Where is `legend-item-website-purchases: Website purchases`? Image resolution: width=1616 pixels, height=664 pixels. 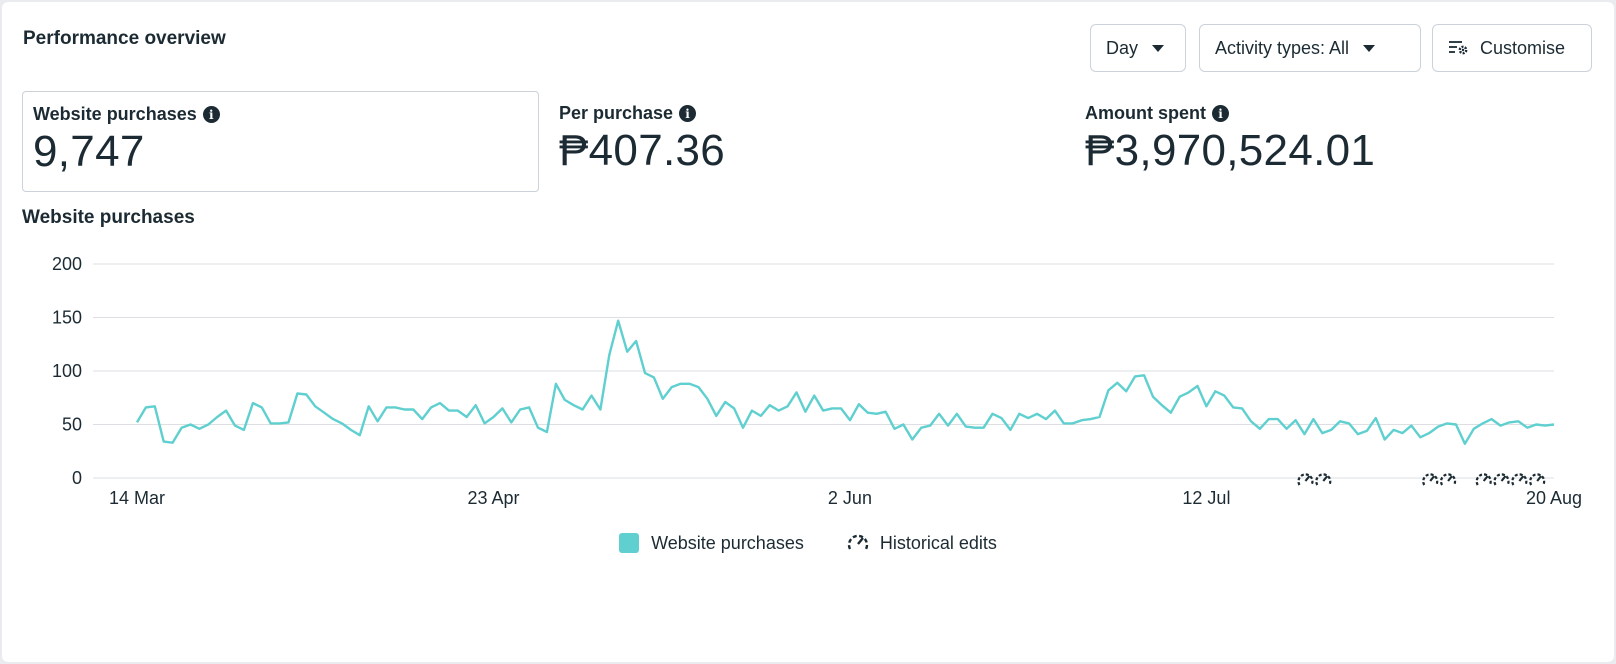
legend-item-website-purchases: Website purchases is located at coordinates (711, 543).